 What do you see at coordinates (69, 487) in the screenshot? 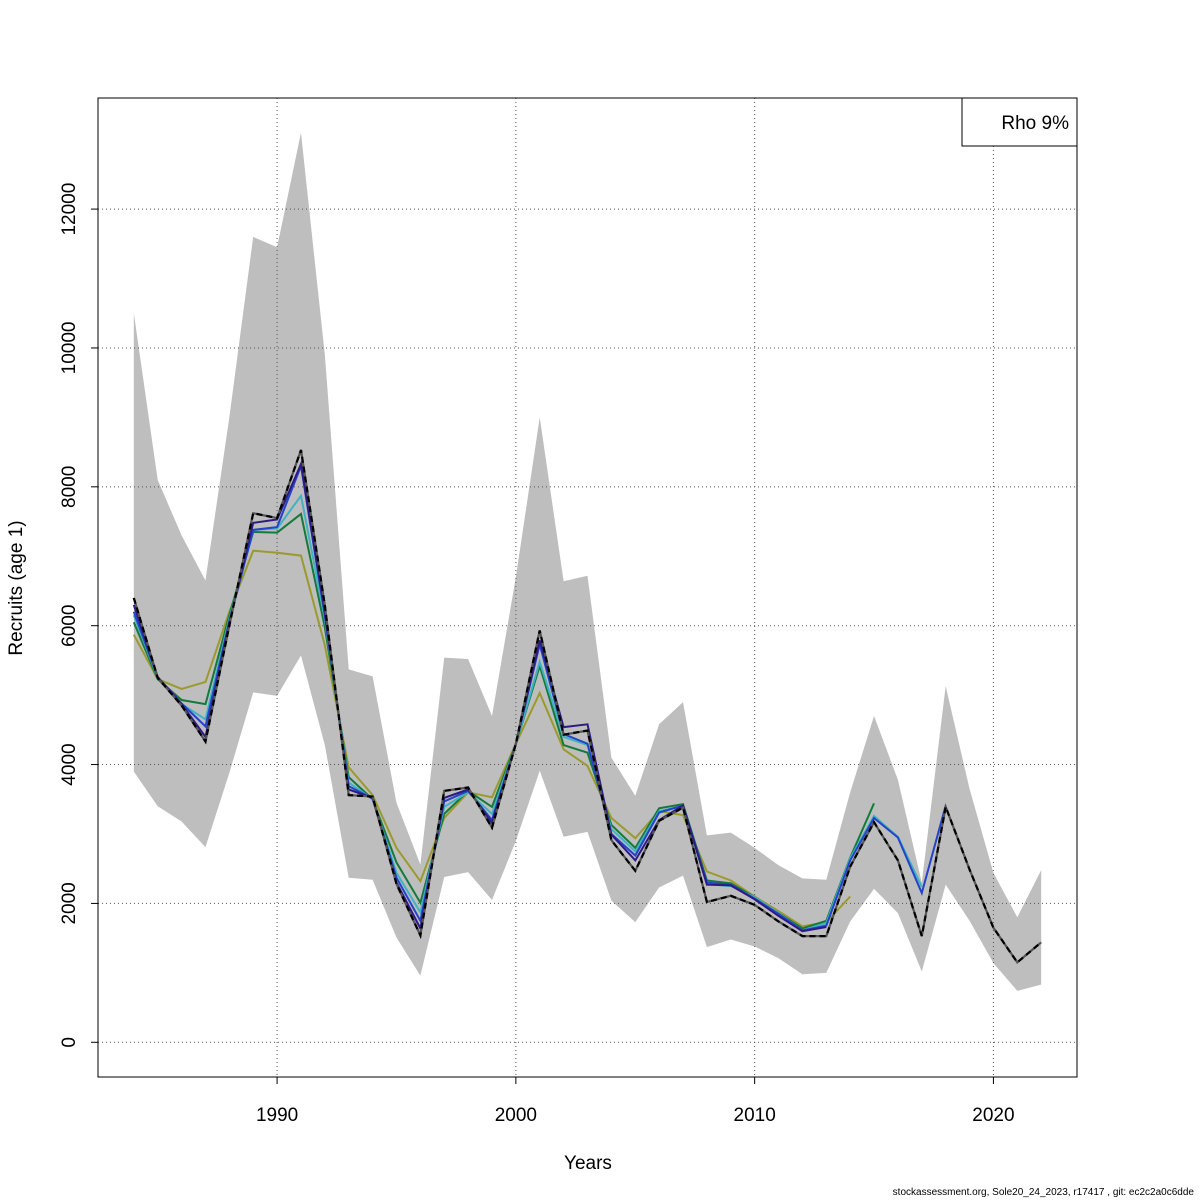
I see `y-tick-label: 8000` at bounding box center [69, 487].